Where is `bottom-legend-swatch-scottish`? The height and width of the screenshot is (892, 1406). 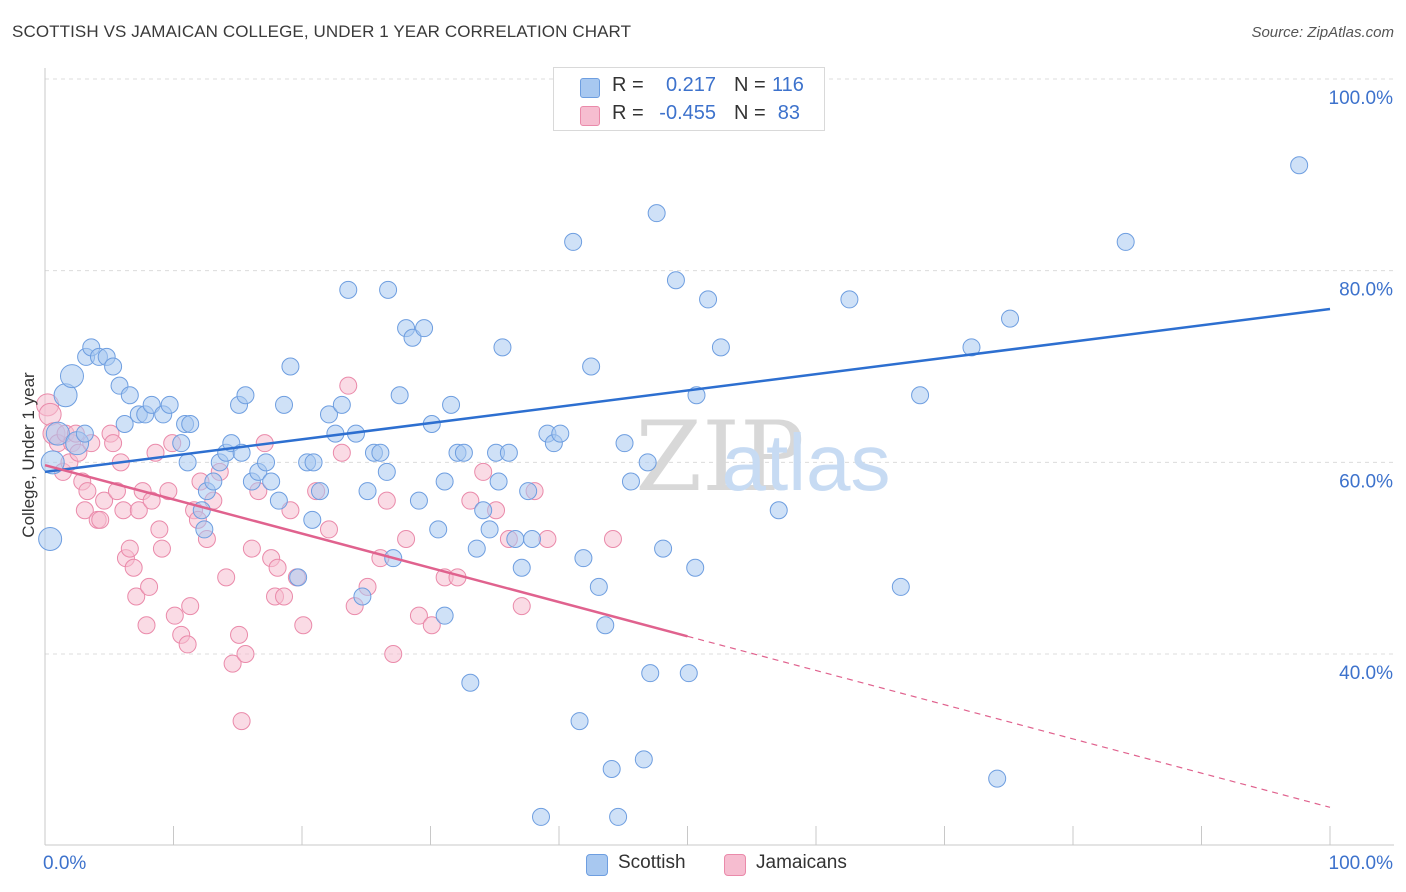 bottom-legend-swatch-scottish is located at coordinates (597, 865).